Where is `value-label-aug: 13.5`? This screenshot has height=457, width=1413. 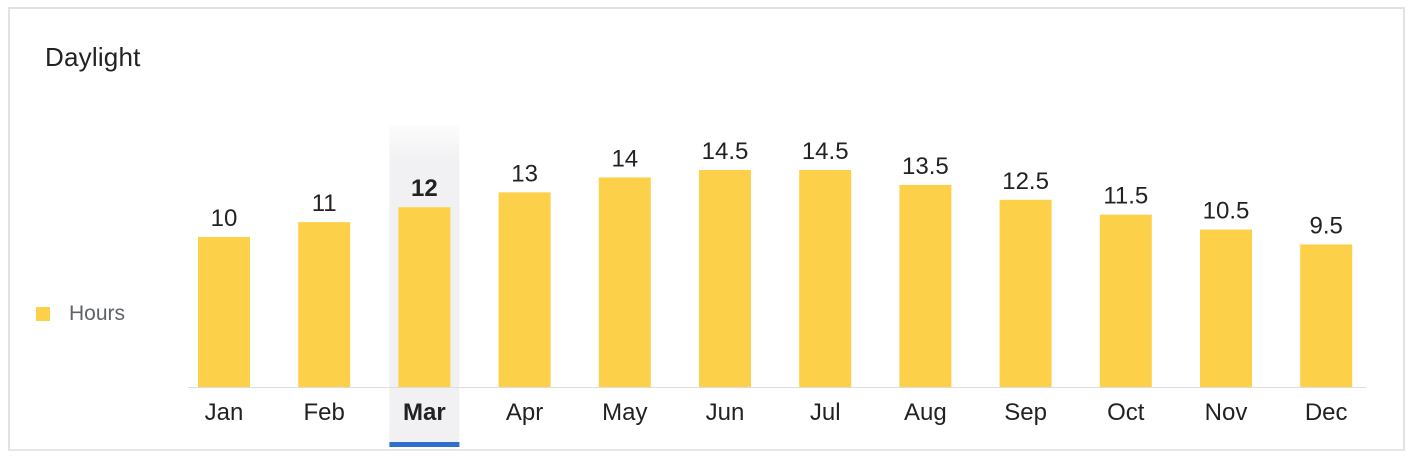
value-label-aug: 13.5 is located at coordinates (925, 166).